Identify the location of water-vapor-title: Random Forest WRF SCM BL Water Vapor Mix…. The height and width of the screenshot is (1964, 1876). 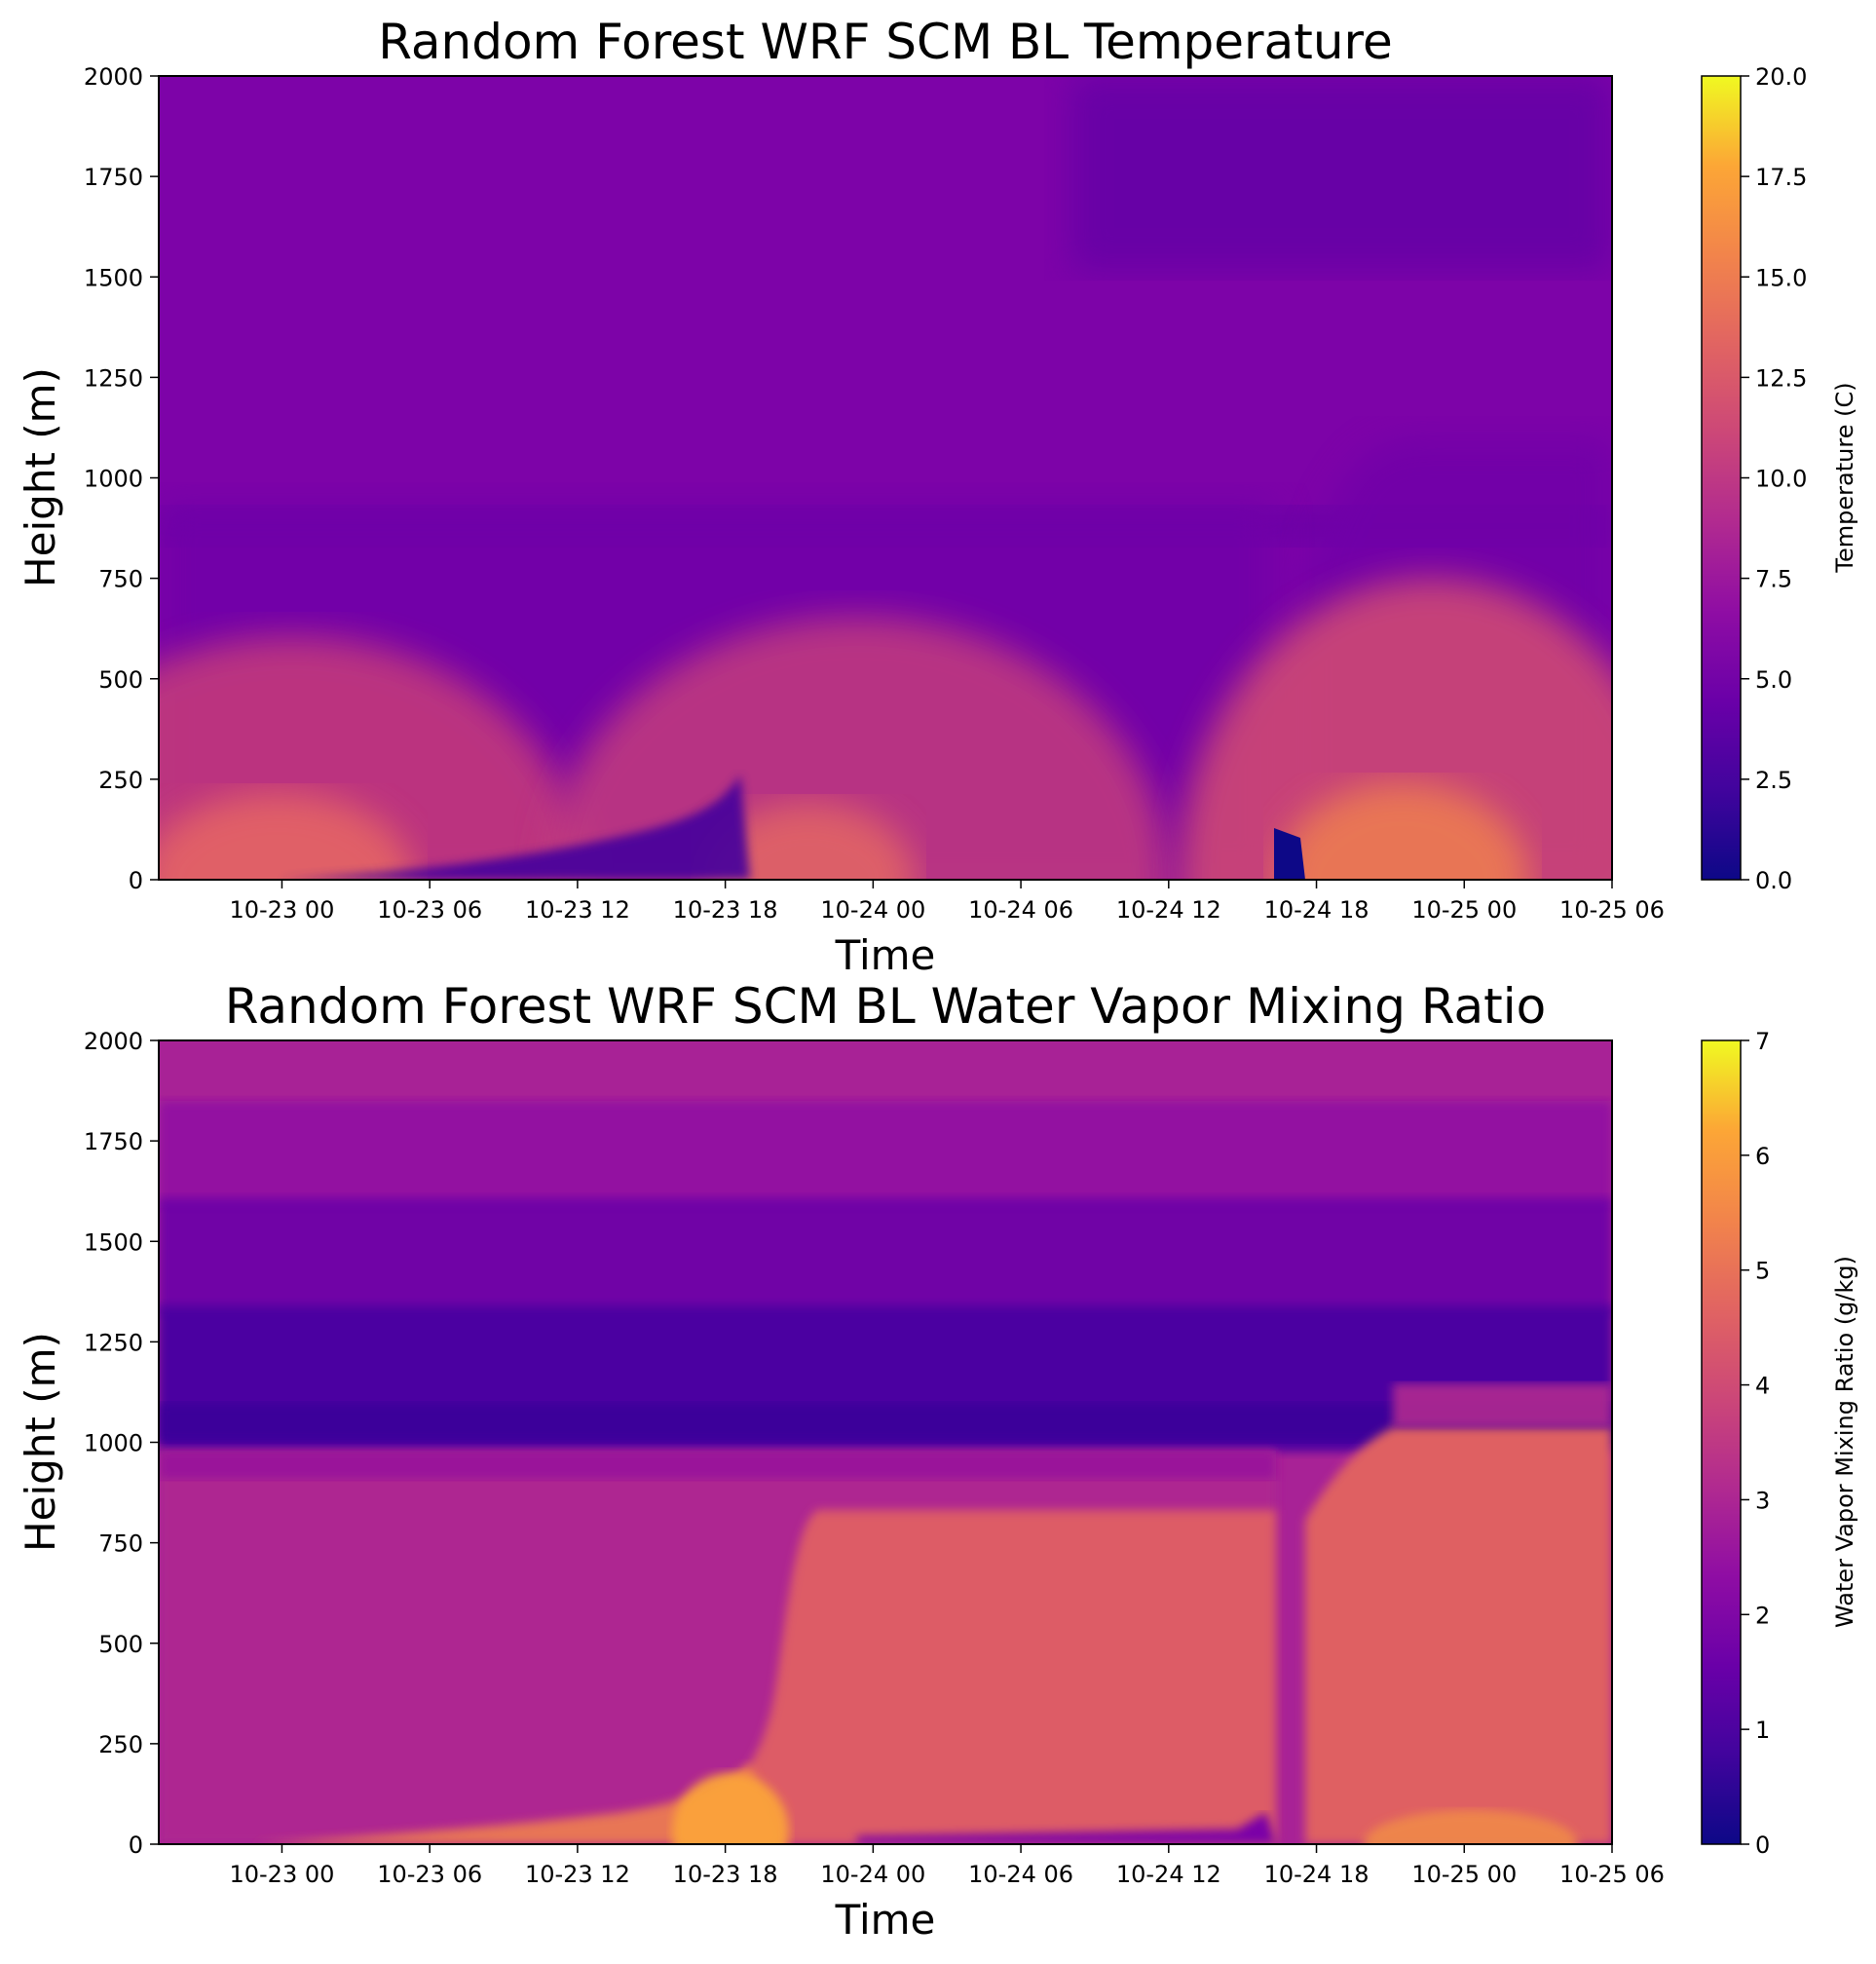
(885, 1007).